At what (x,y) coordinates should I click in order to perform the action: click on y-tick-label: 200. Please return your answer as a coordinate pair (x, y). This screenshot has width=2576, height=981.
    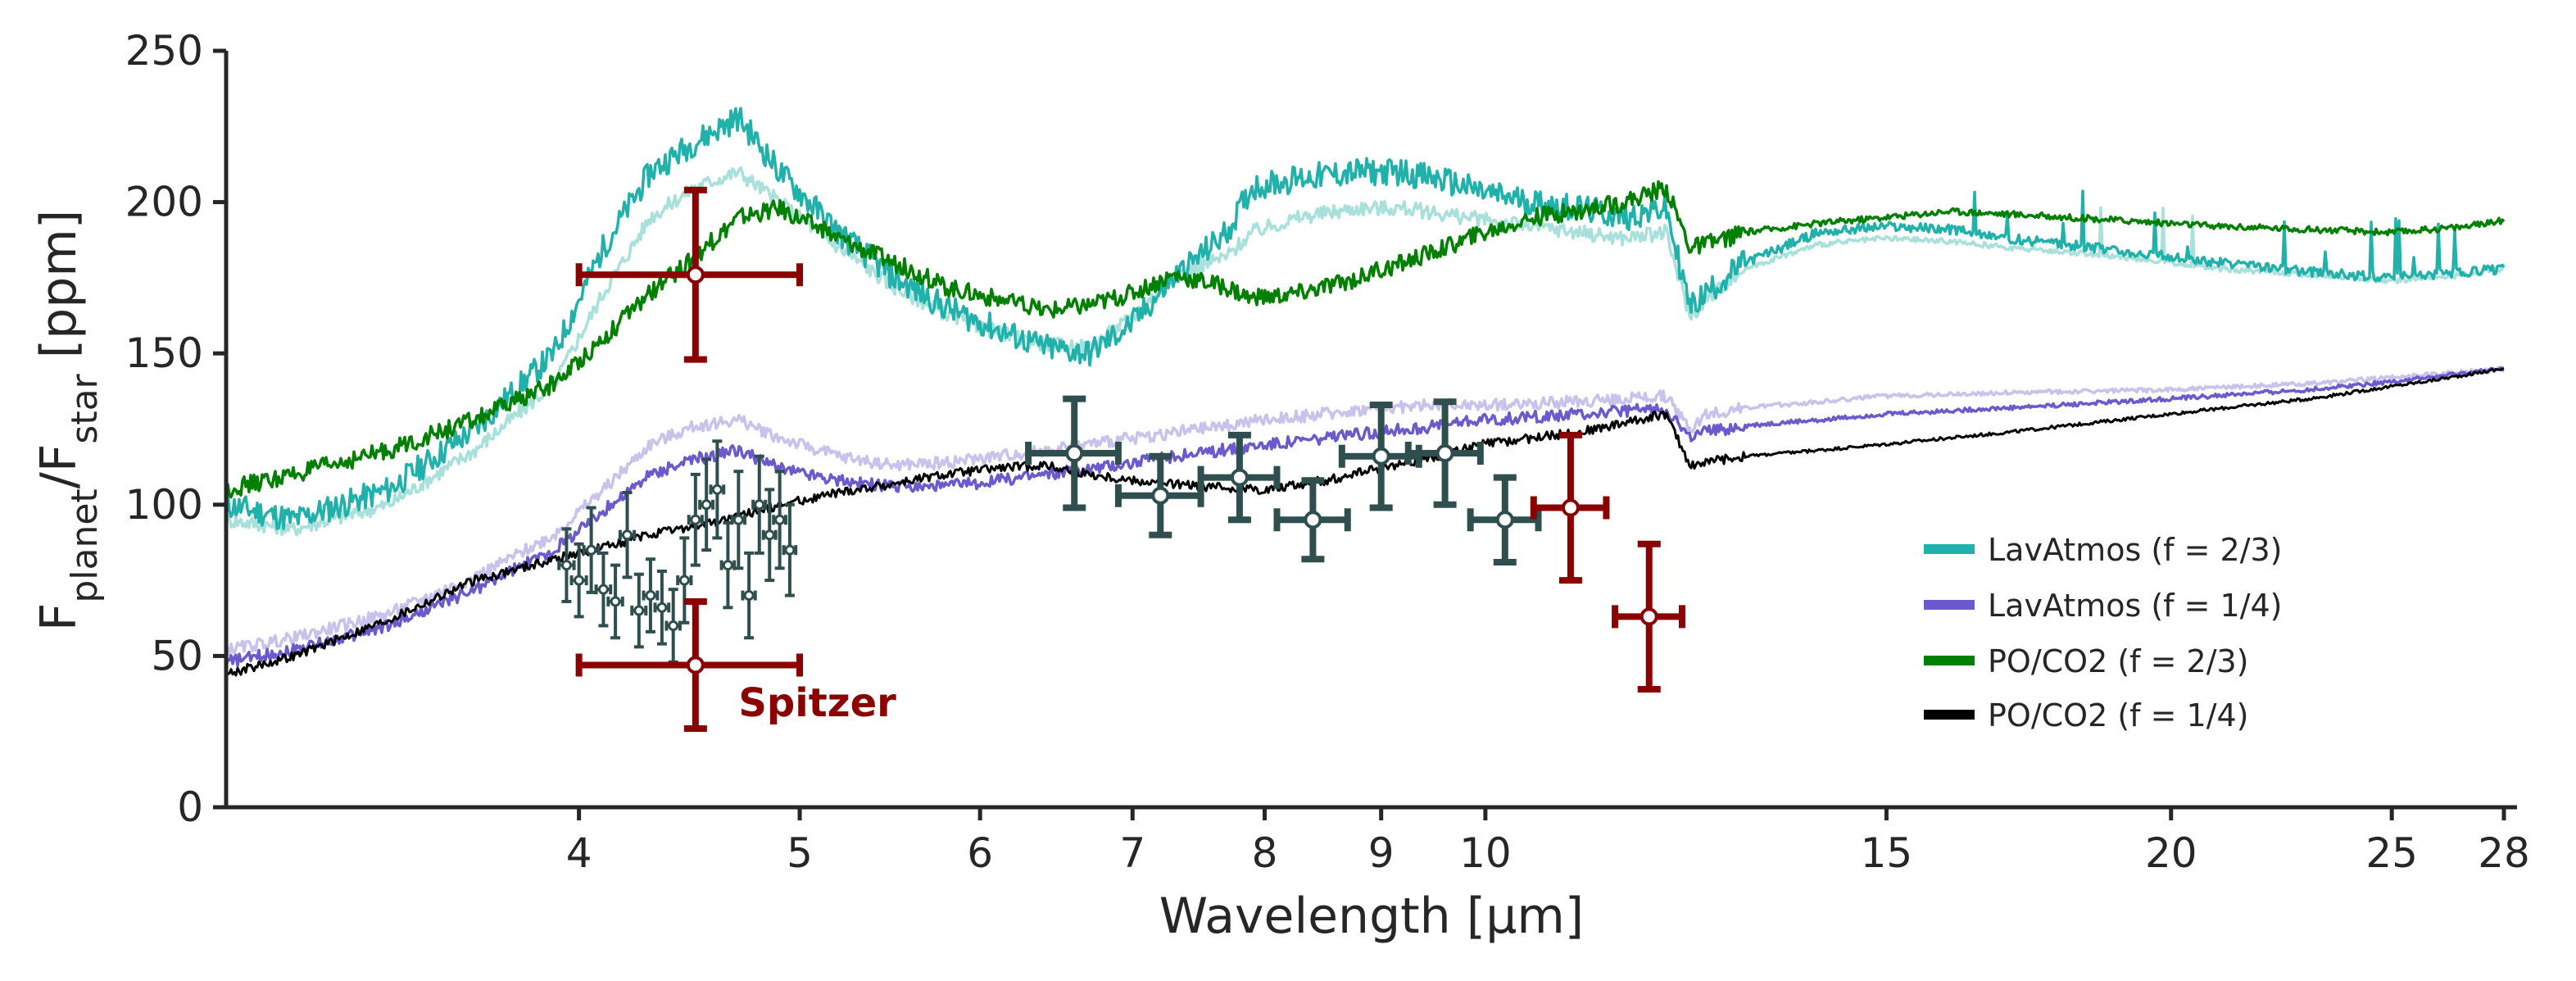
    Looking at the image, I should click on (164, 202).